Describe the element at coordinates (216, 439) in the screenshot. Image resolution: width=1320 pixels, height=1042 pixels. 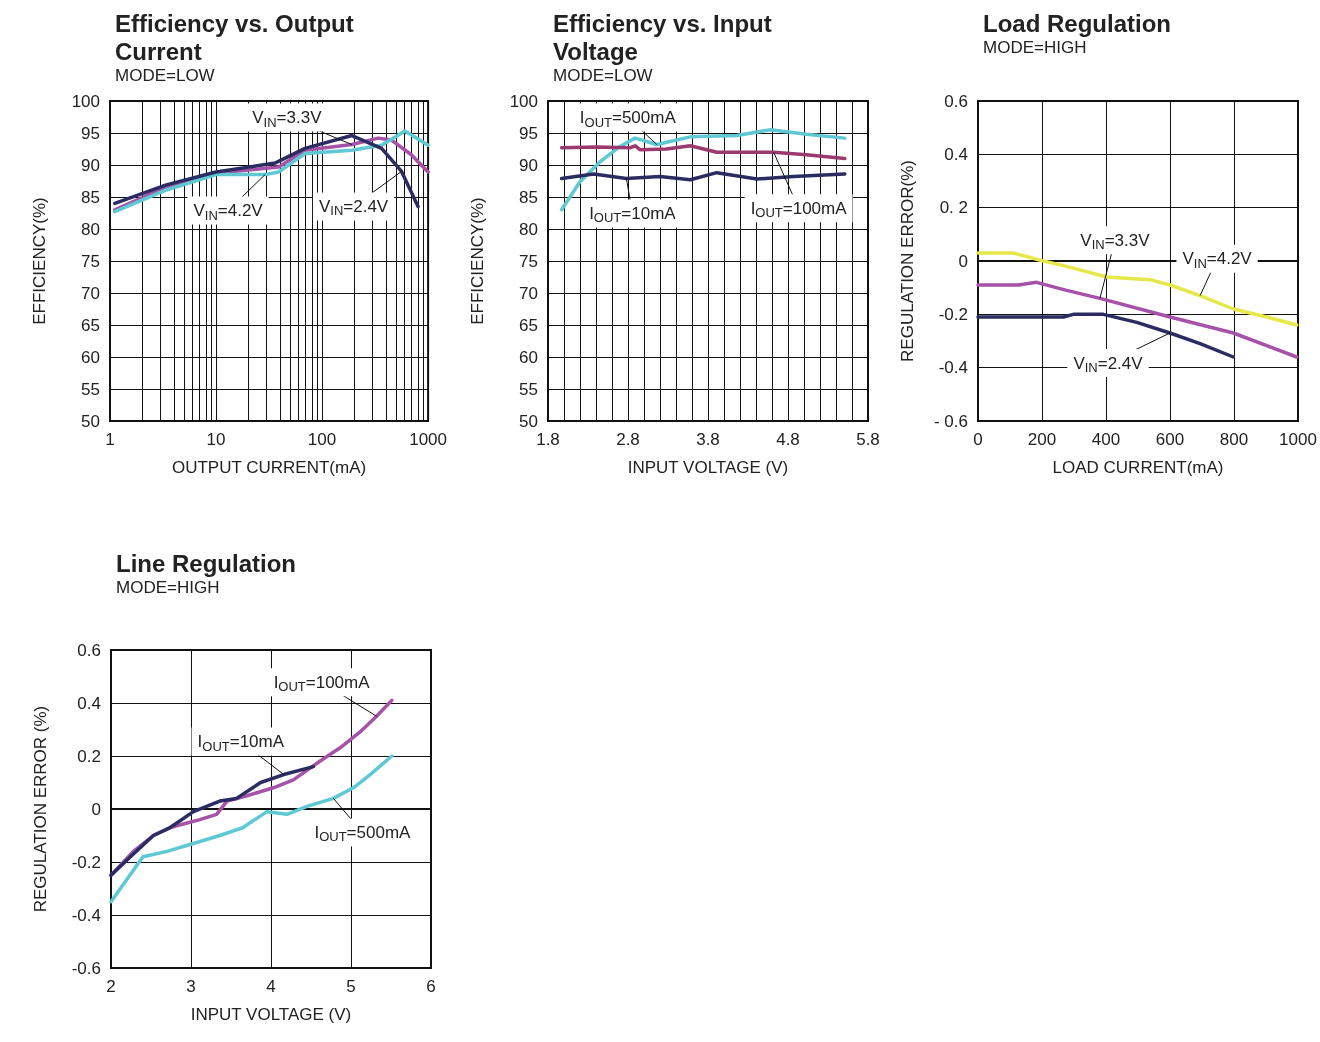
I see `x-tick-label: 10` at that location.